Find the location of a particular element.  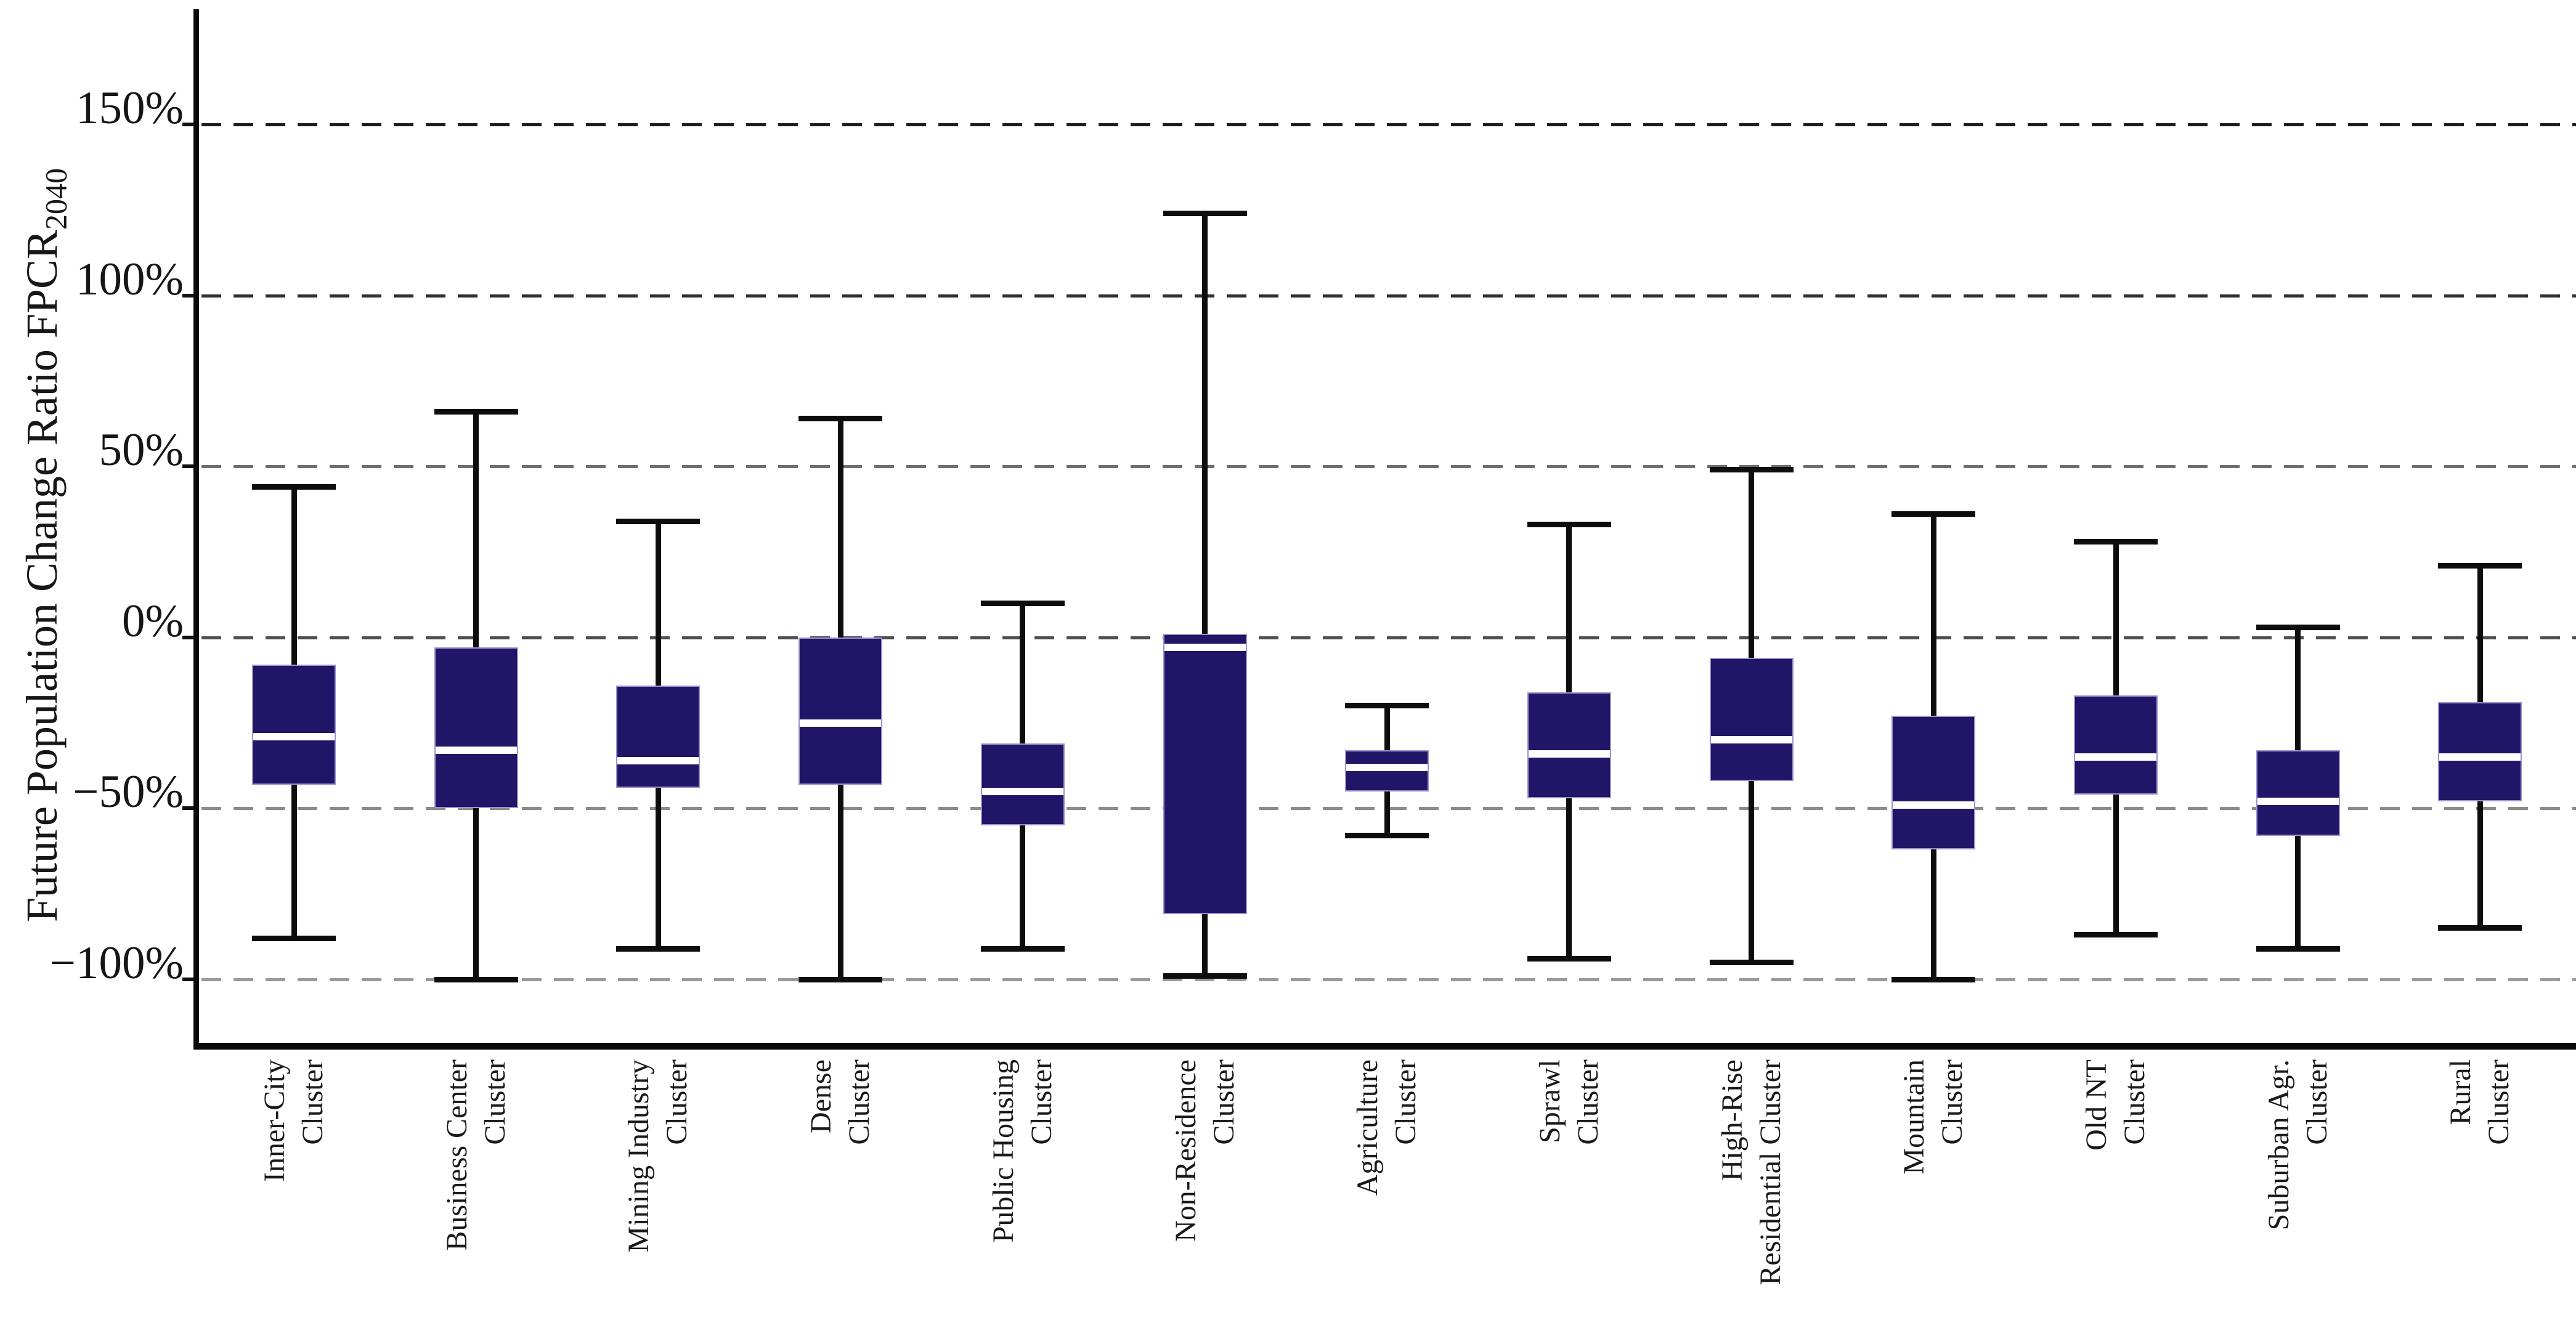

x-category-line1: Mountain is located at coordinates (1914, 1117).